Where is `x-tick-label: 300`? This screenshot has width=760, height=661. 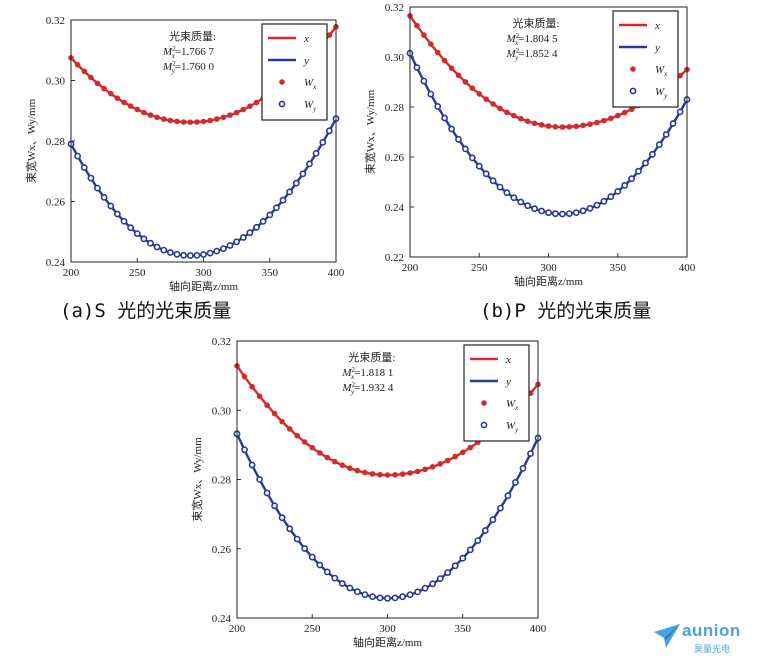 x-tick-label: 300 is located at coordinates (203, 273).